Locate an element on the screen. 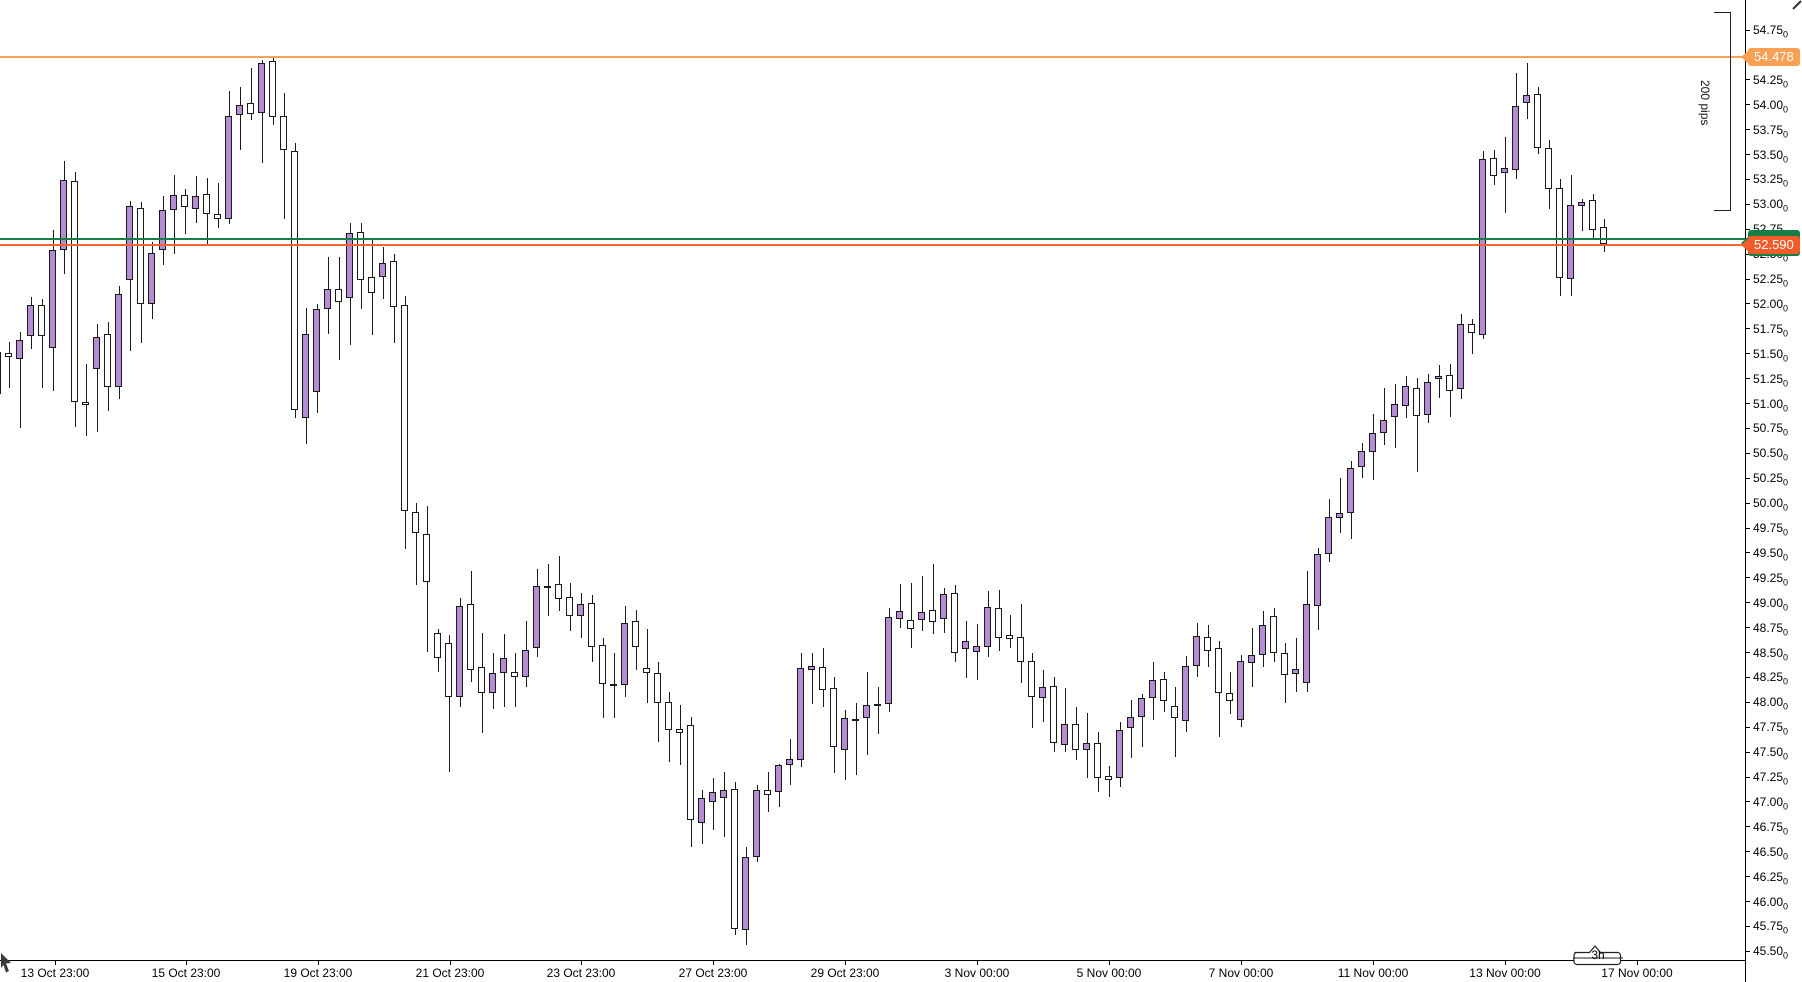  price-label: 46.000 is located at coordinates (1771, 902).